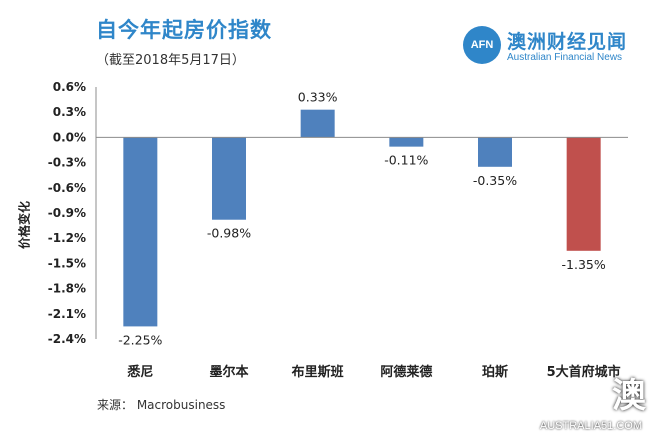 The height and width of the screenshot is (435, 650). Describe the element at coordinates (590, 426) in the screenshot. I see `stamp-domain: AUSTRALIA51.COM` at that location.